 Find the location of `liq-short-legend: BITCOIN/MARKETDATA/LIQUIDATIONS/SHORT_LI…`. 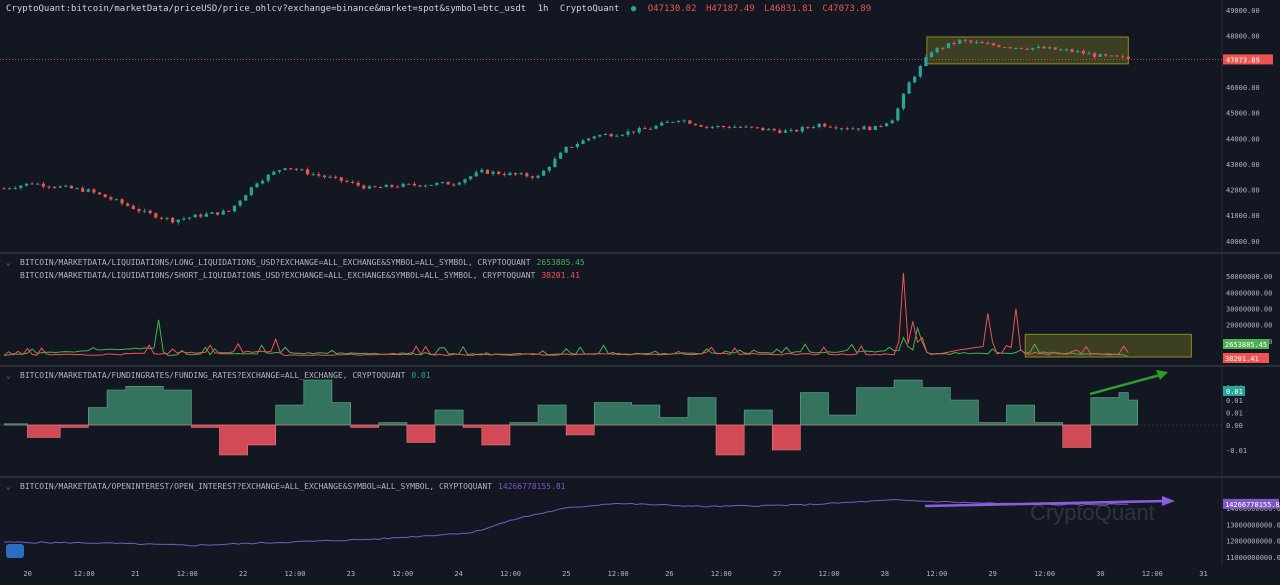

liq-short-legend: BITCOIN/MARKETDATA/LIQUIDATIONS/SHORT_LI… is located at coordinates (300, 275).